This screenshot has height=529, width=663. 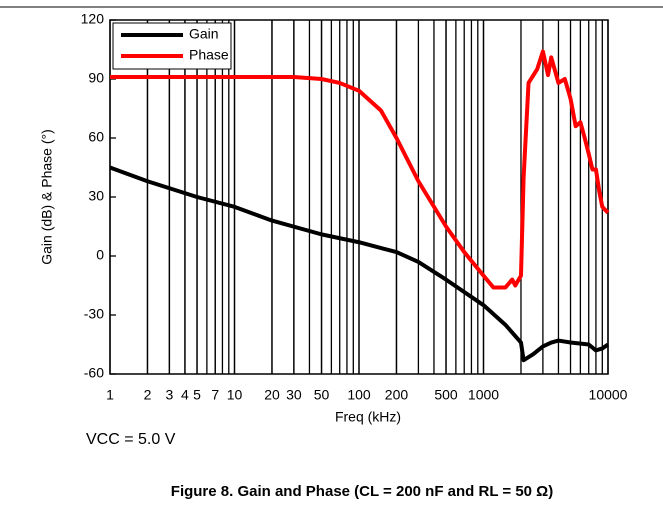 I want to click on y-tick-label: 30, so click(x=96, y=196).